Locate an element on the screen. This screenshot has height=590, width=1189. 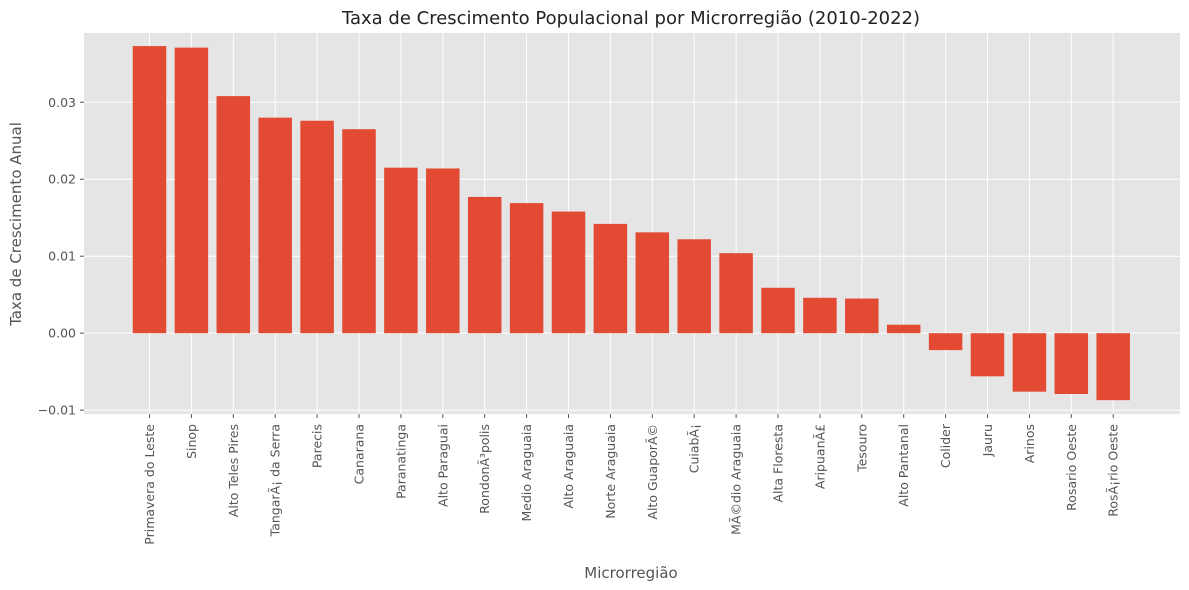
x-tick-label: Rosario Oeste is located at coordinates (1071, 467).